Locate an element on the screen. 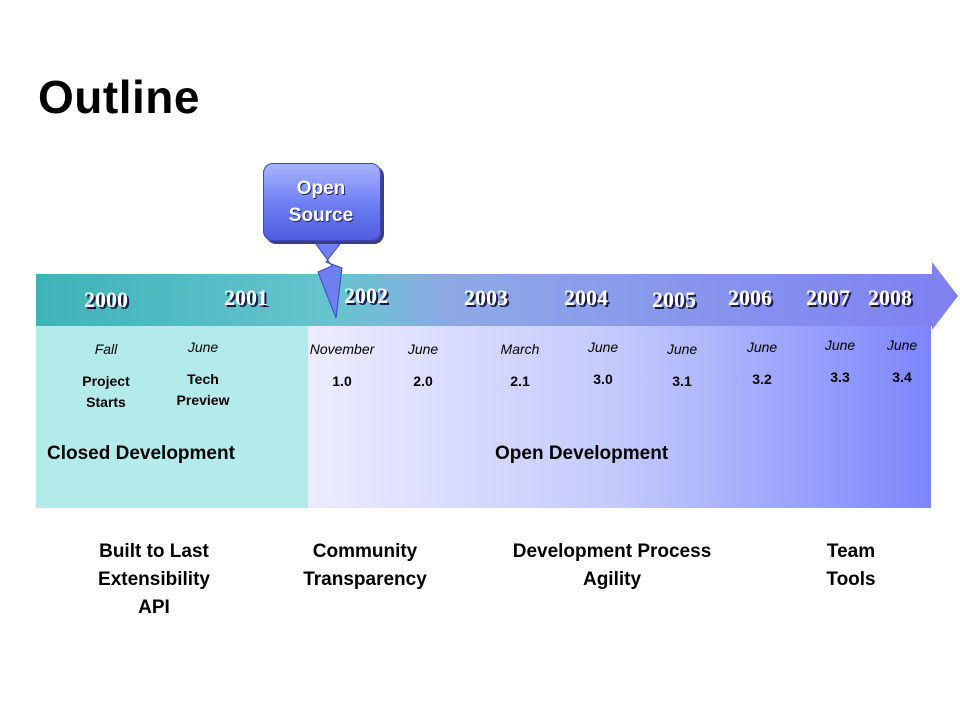 This screenshot has height=720, width=960. open-source-callout is located at coordinates (322, 202).